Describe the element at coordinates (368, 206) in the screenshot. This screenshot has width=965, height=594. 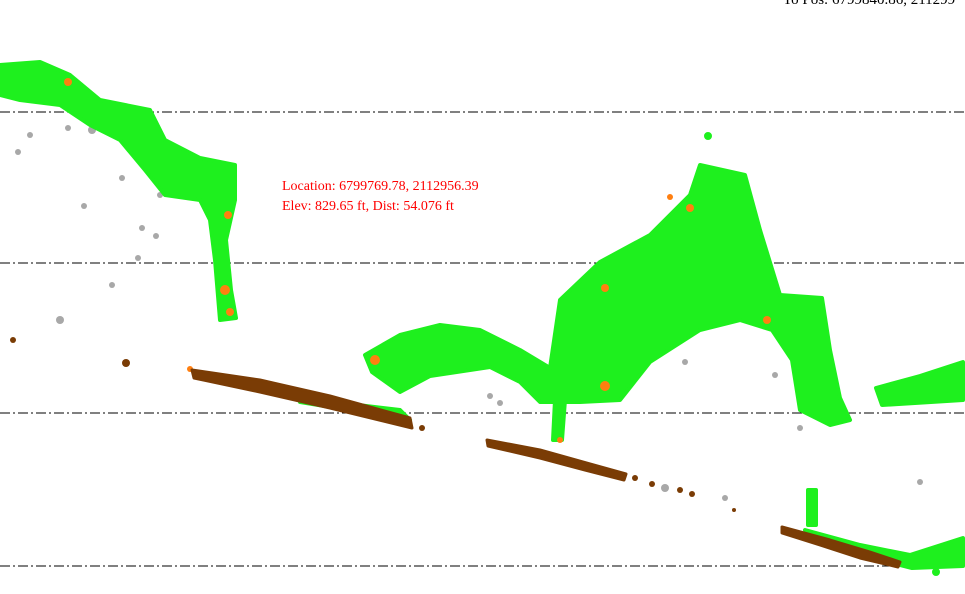
I see `tooltip-elevation: Elev: 829.65 ft, Dist: 54.076 ft` at that location.